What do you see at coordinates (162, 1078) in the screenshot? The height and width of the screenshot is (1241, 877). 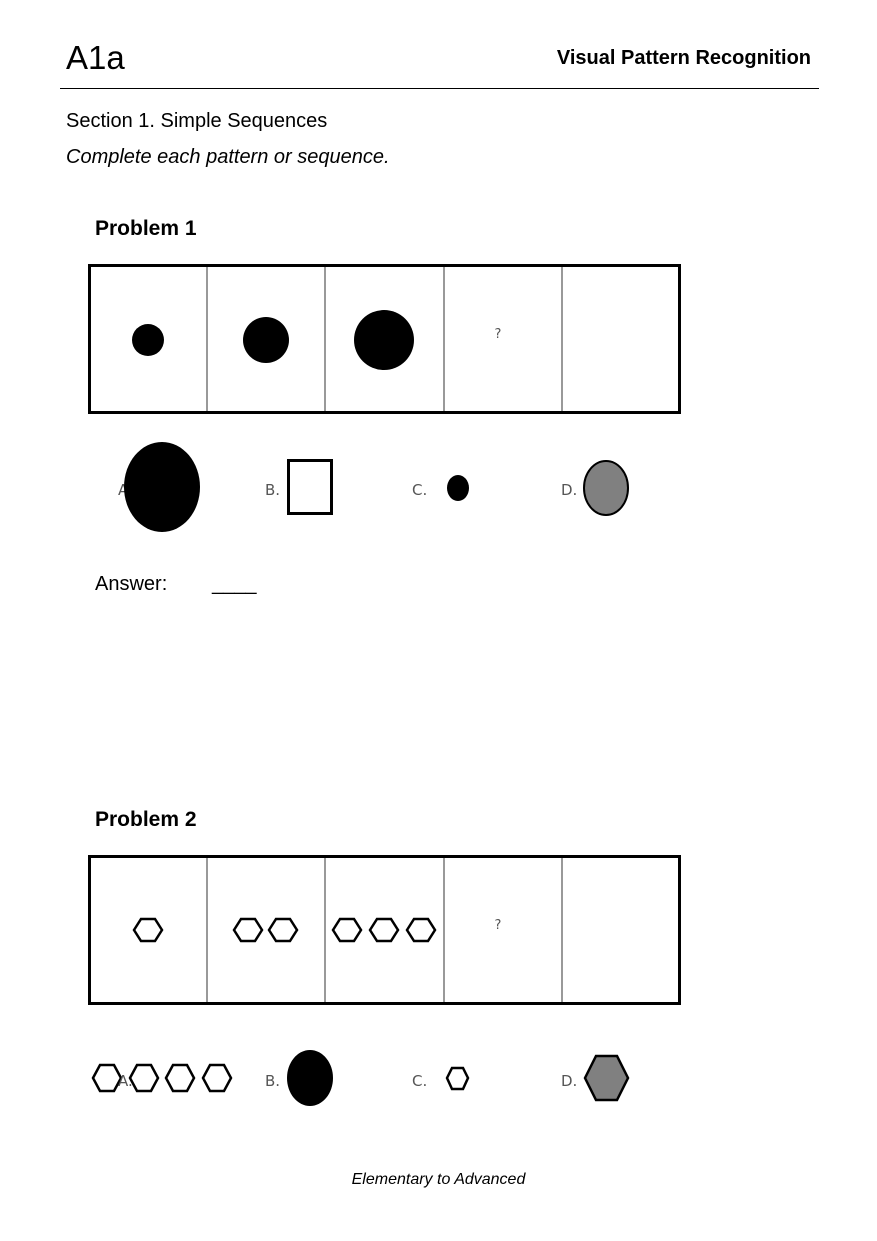 I see `option-a-four-hexagons-icon` at bounding box center [162, 1078].